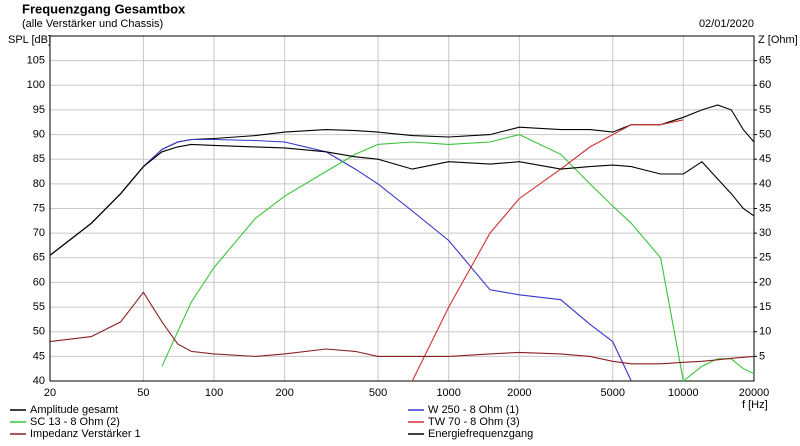 The width and height of the screenshot is (800, 446). What do you see at coordinates (39, 258) in the screenshot?
I see `y-tick-label: 65` at bounding box center [39, 258].